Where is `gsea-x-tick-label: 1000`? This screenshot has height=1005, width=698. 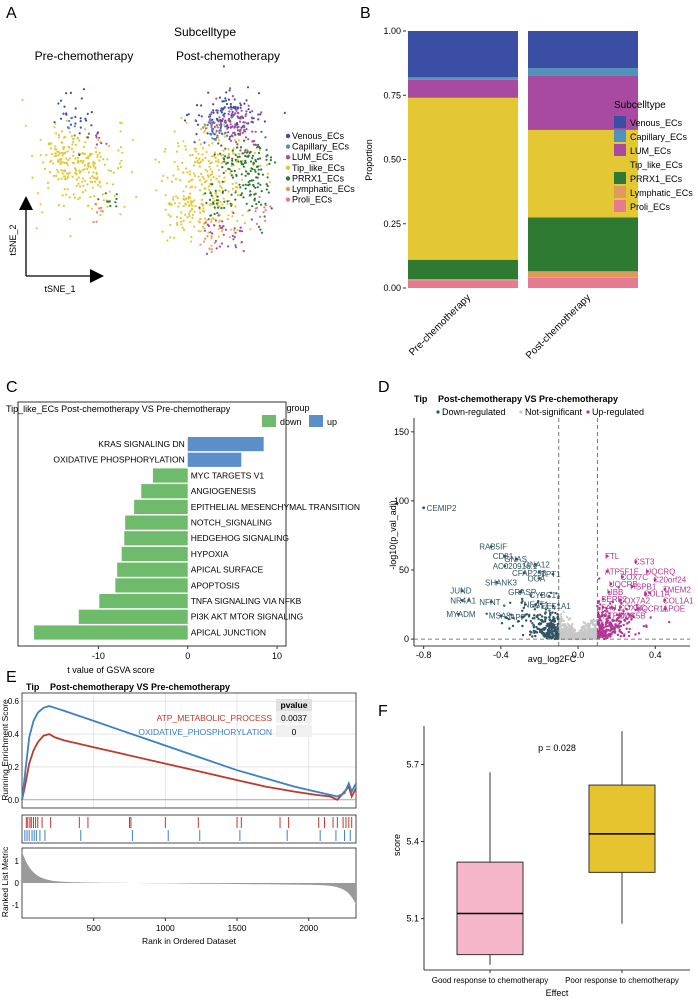
gsea-x-tick-label: 1000 is located at coordinates (165, 928).